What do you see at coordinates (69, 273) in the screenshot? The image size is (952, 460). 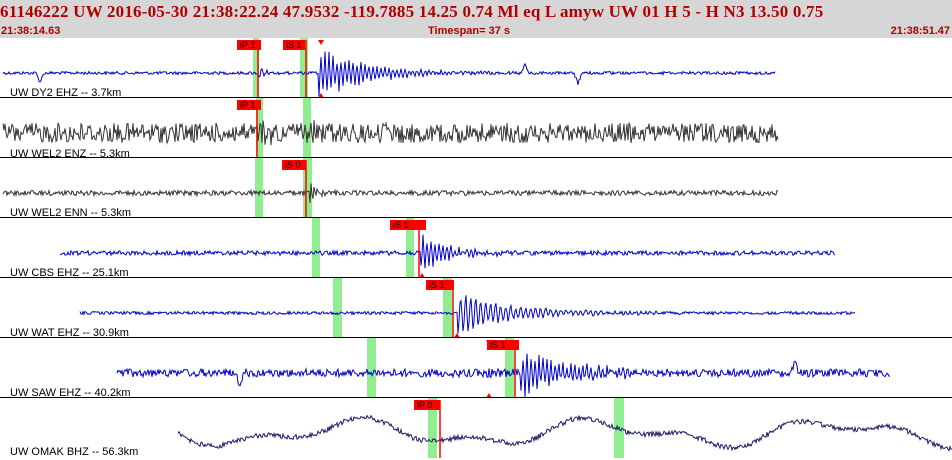 I see `trace-label: UW CBS EHZ -- 25.1km` at bounding box center [69, 273].